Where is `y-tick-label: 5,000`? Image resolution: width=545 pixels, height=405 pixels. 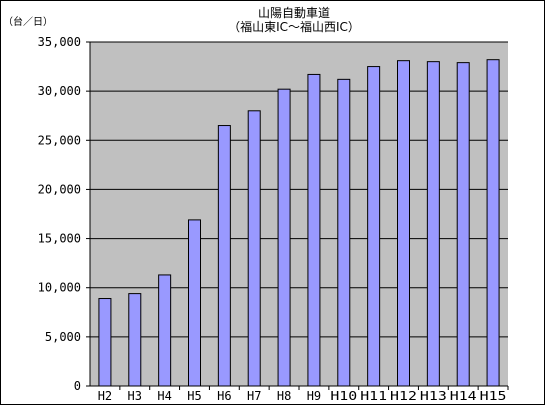 y-tick-label: 5,000 is located at coordinates (63, 337).